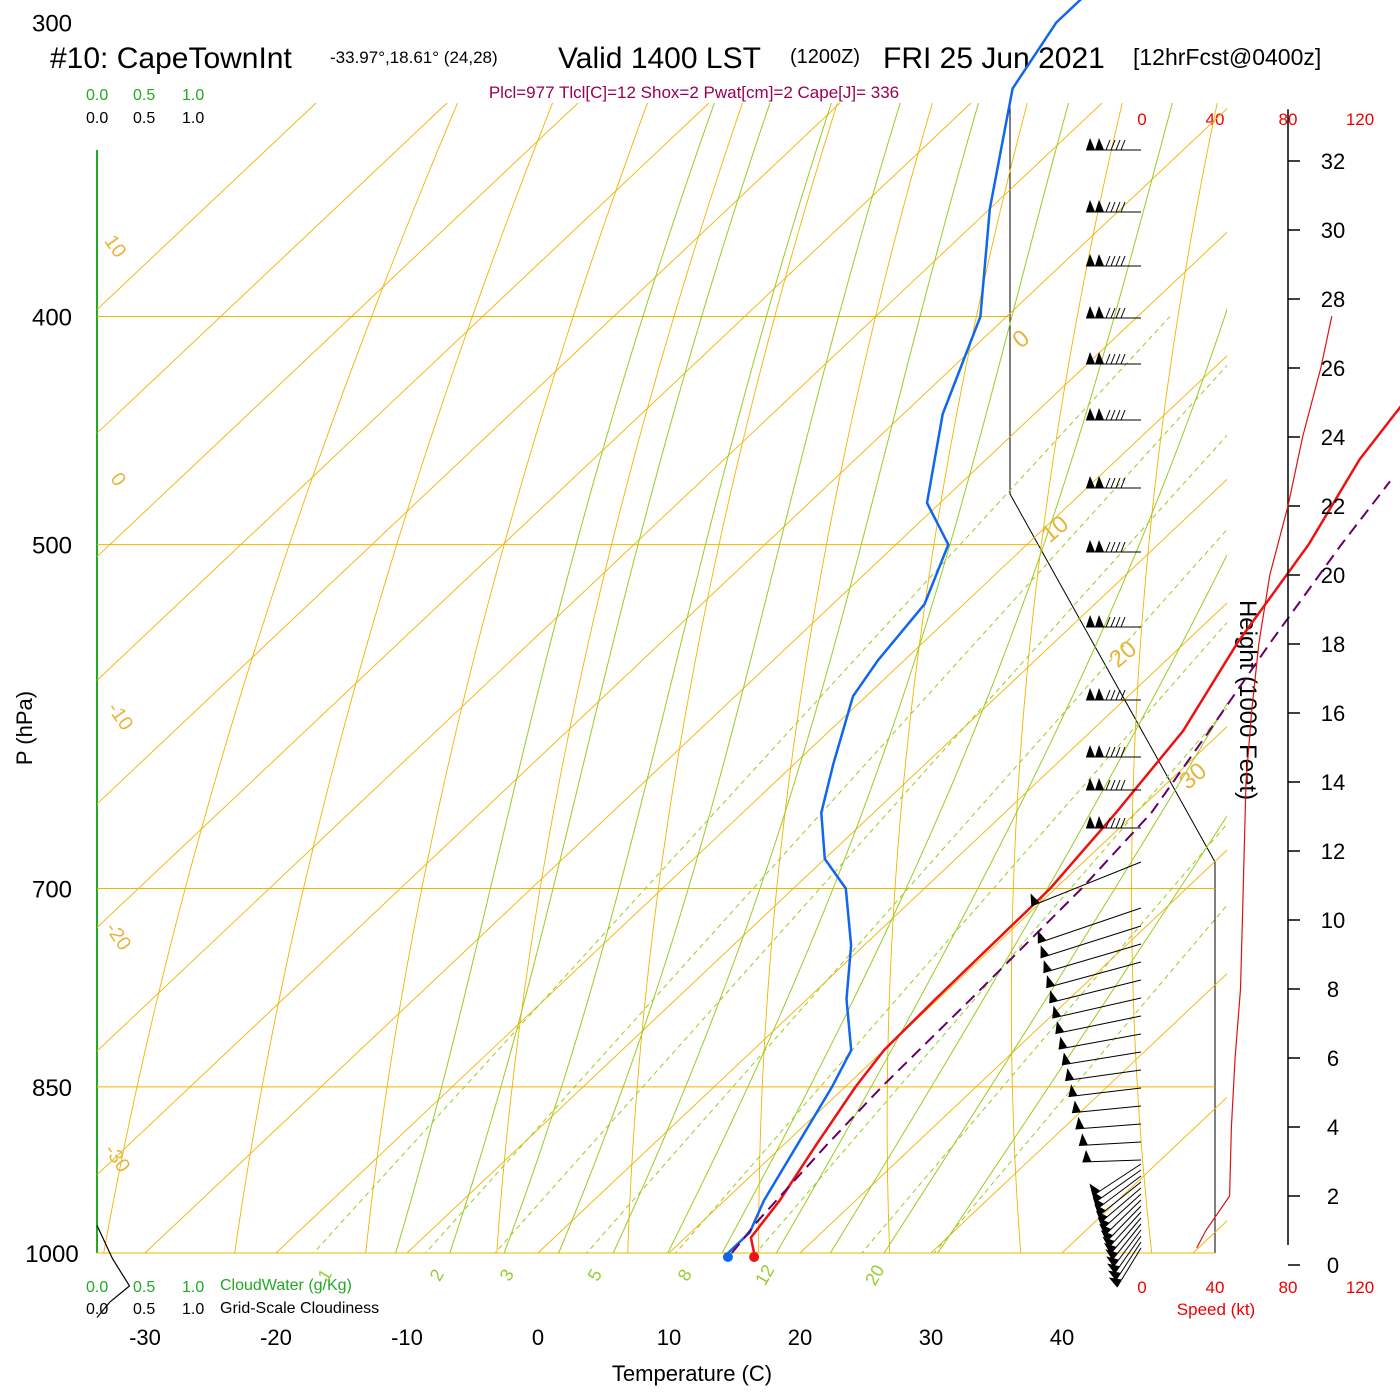 The width and height of the screenshot is (1400, 1400). I want to click on dry-adiabat-label: 10, so click(115, 246).